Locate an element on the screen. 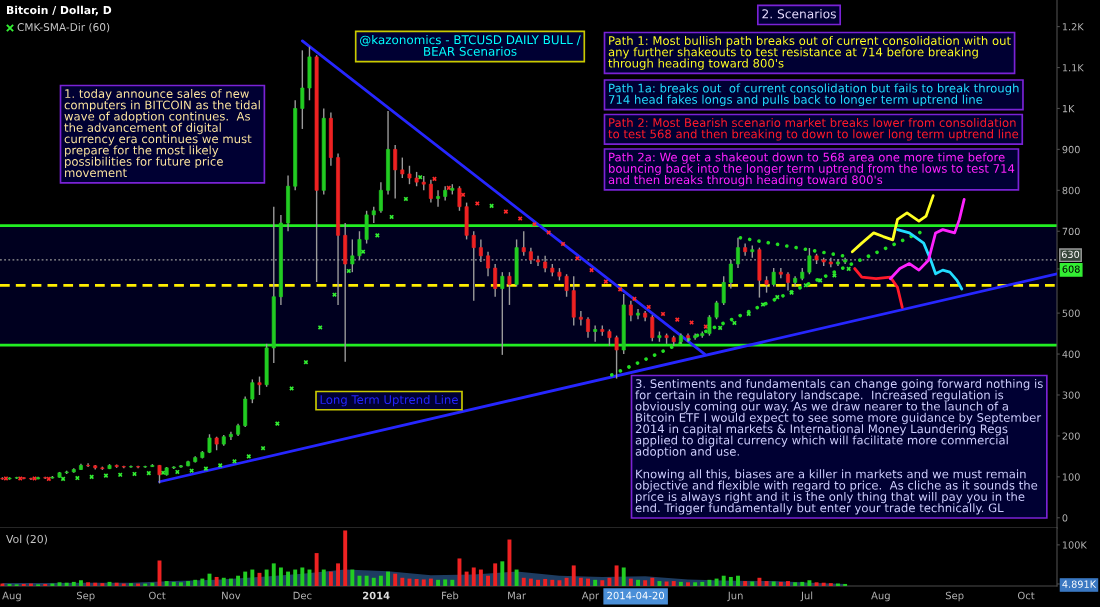 The height and width of the screenshot is (607, 1100). x-tick-label: Dec is located at coordinates (302, 595).